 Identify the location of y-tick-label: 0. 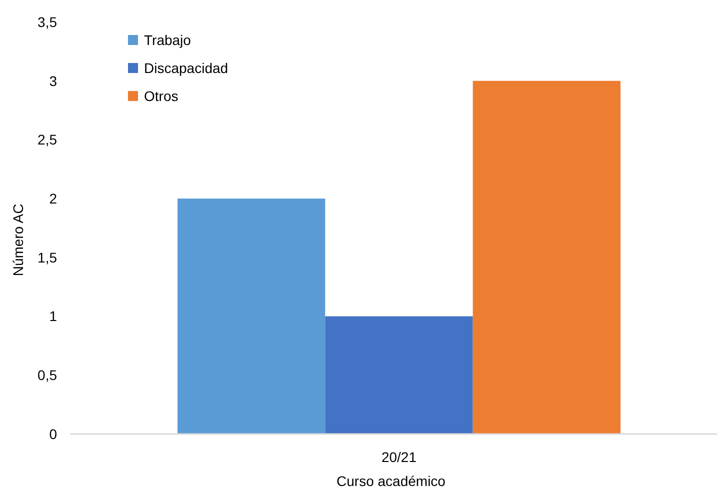
(53, 434).